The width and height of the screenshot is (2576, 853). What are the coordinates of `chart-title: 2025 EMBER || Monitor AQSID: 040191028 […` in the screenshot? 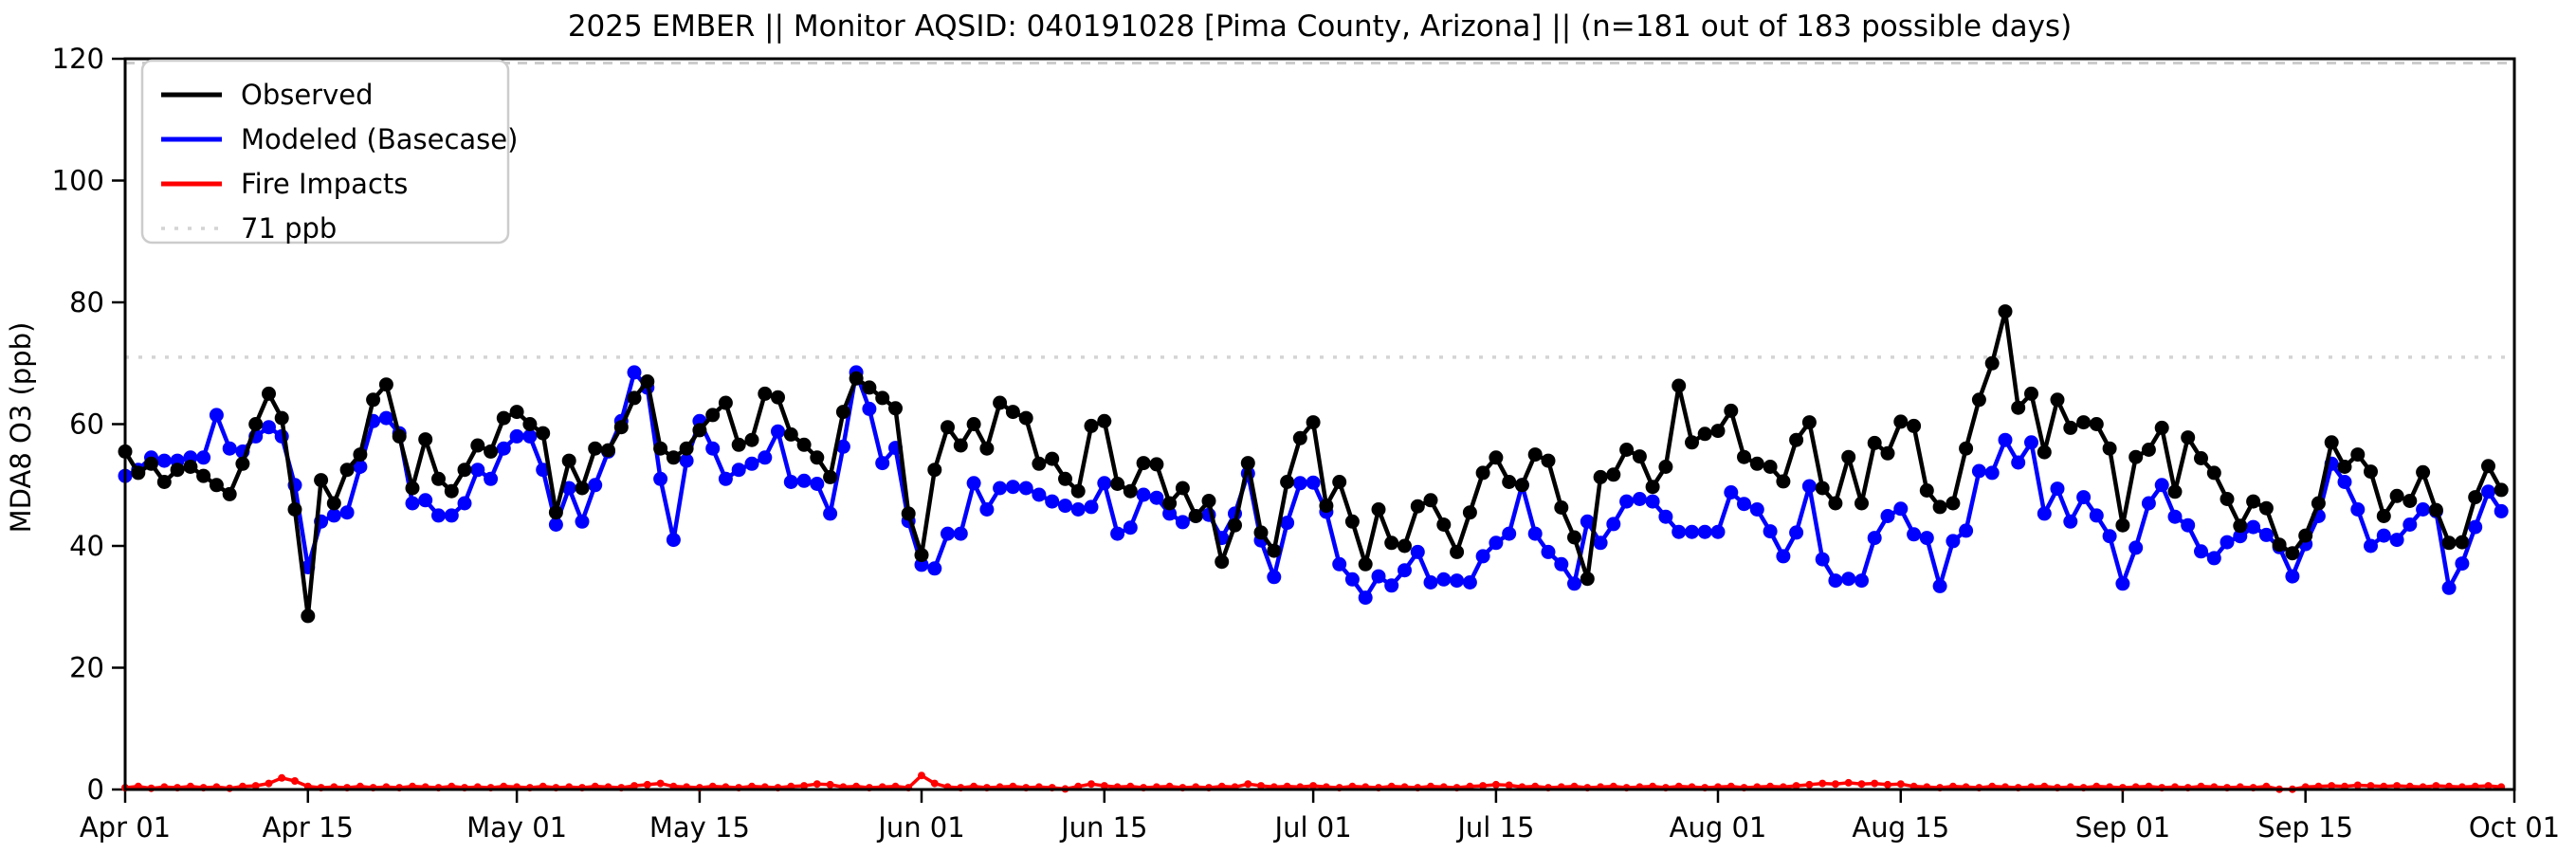 It's located at (1320, 26).